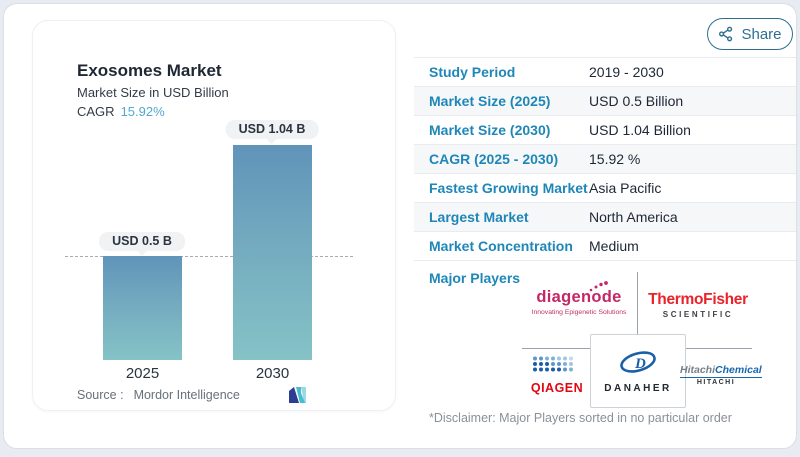 This screenshot has height=457, width=800. I want to click on source-attribution: Source : Mordor Intelligence, so click(158, 395).